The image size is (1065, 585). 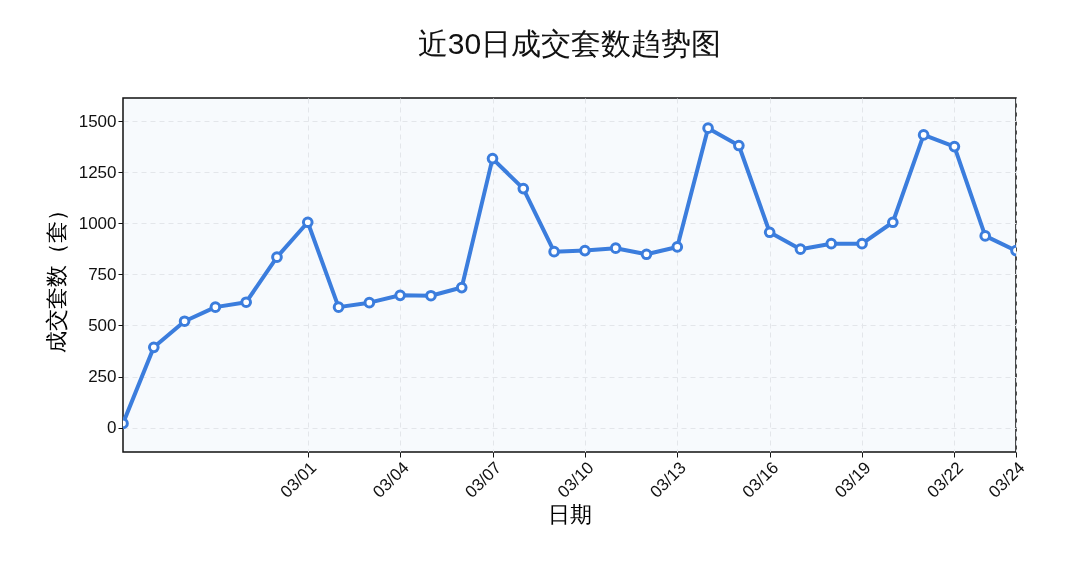 I want to click on y-tick-label: 1250, so click(x=97, y=172).